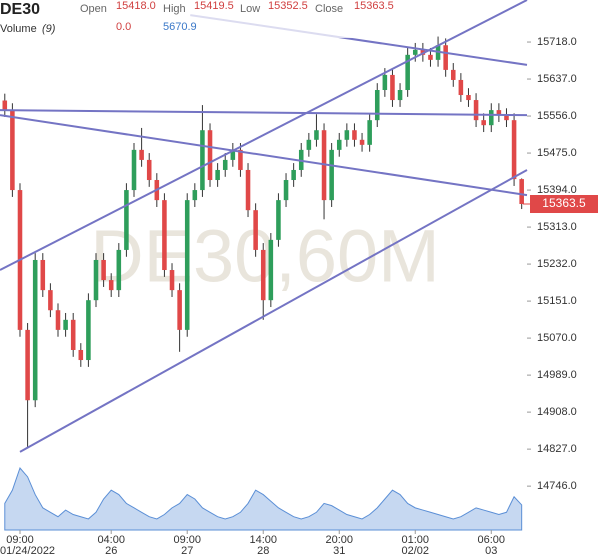 This screenshot has width=601, height=558. What do you see at coordinates (111, 540) in the screenshot?
I see `x-tick-label: 04:00` at bounding box center [111, 540].